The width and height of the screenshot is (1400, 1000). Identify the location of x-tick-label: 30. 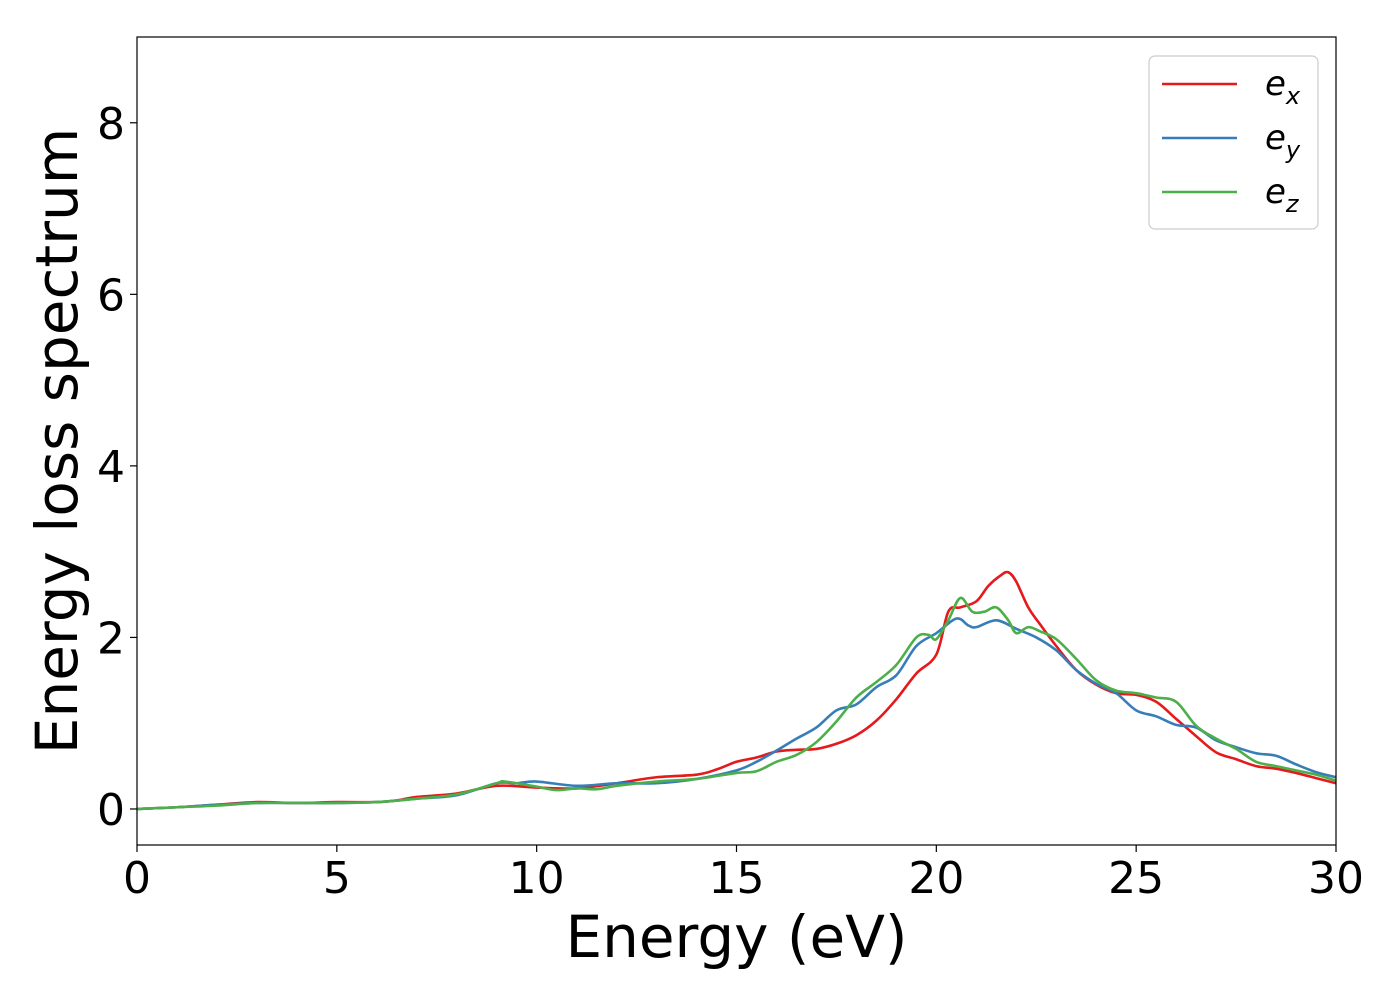
(1336, 878).